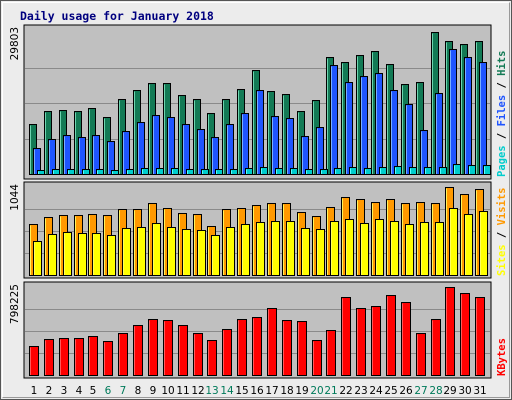 The height and width of the screenshot is (400, 512). Describe the element at coordinates (376, 391) in the screenshot. I see `x-tick-24: 24` at that location.